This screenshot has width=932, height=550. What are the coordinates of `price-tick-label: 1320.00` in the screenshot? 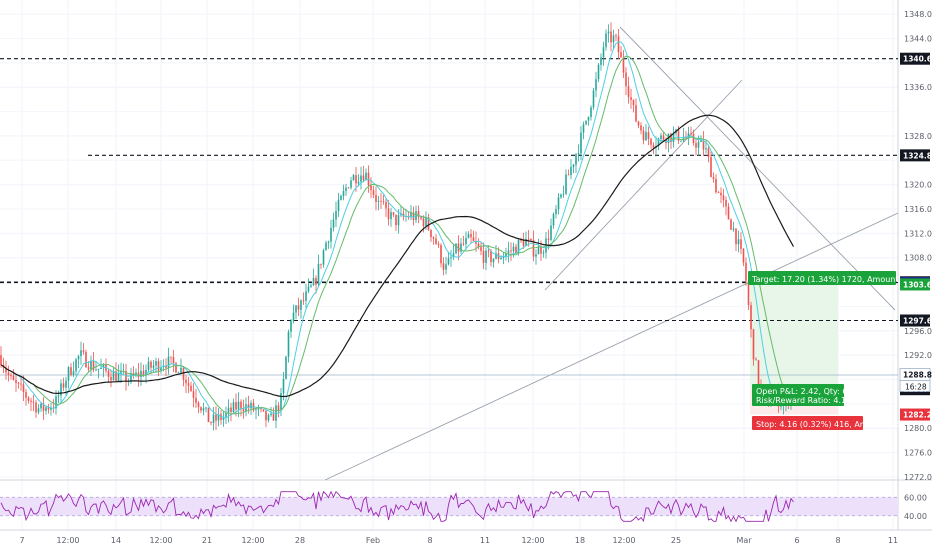 It's located at (918, 185).